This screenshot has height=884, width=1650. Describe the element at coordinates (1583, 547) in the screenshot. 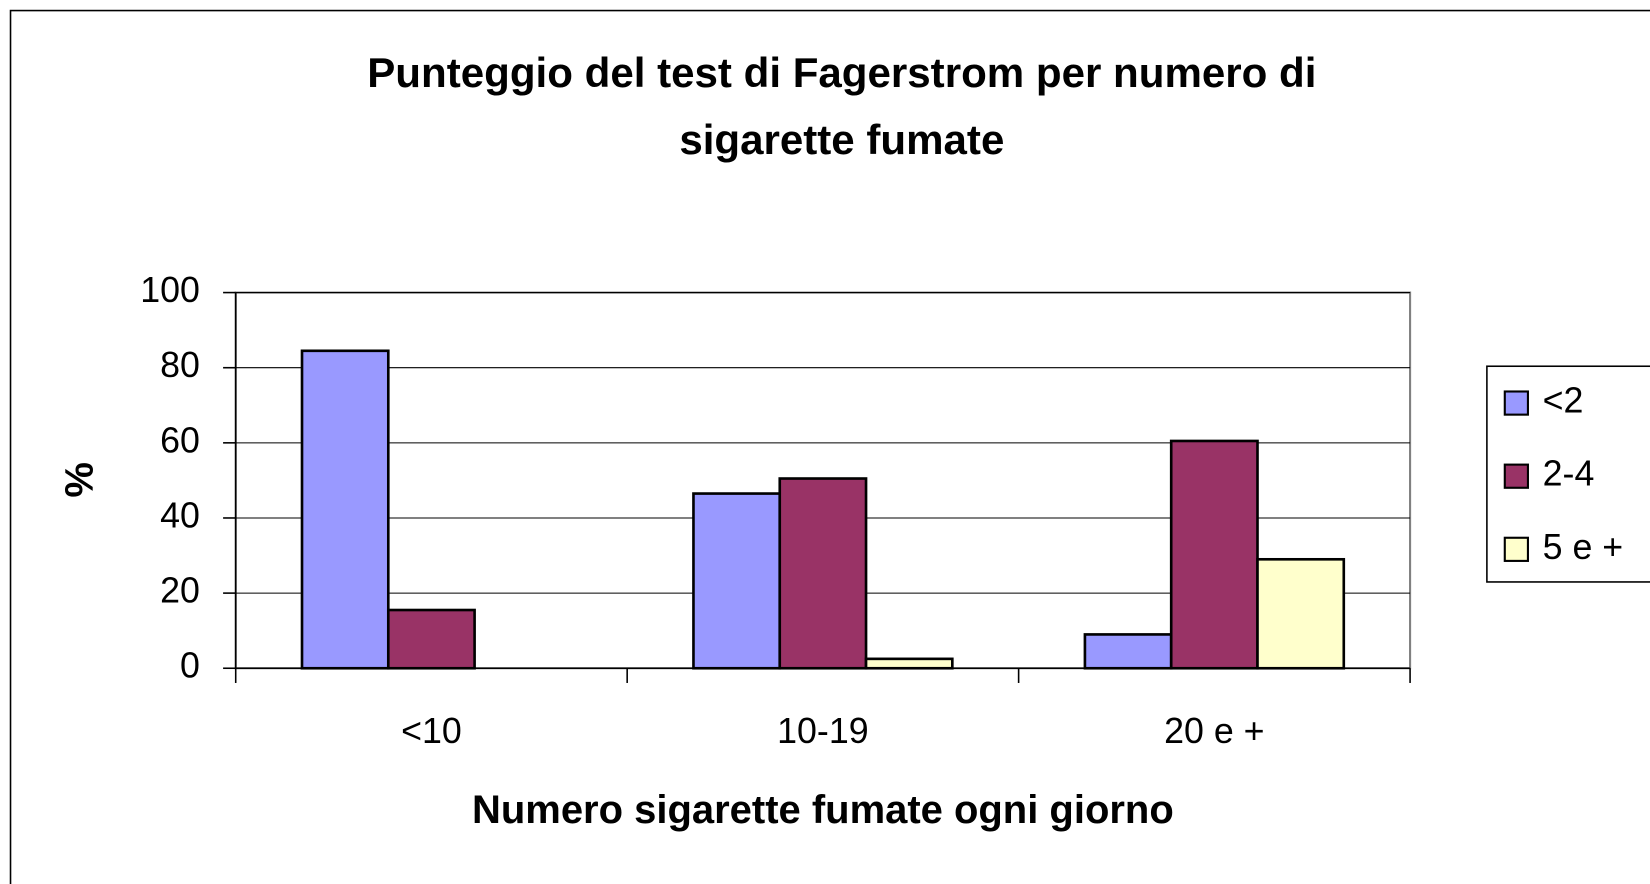

I see `legend-label: 5 e +` at that location.